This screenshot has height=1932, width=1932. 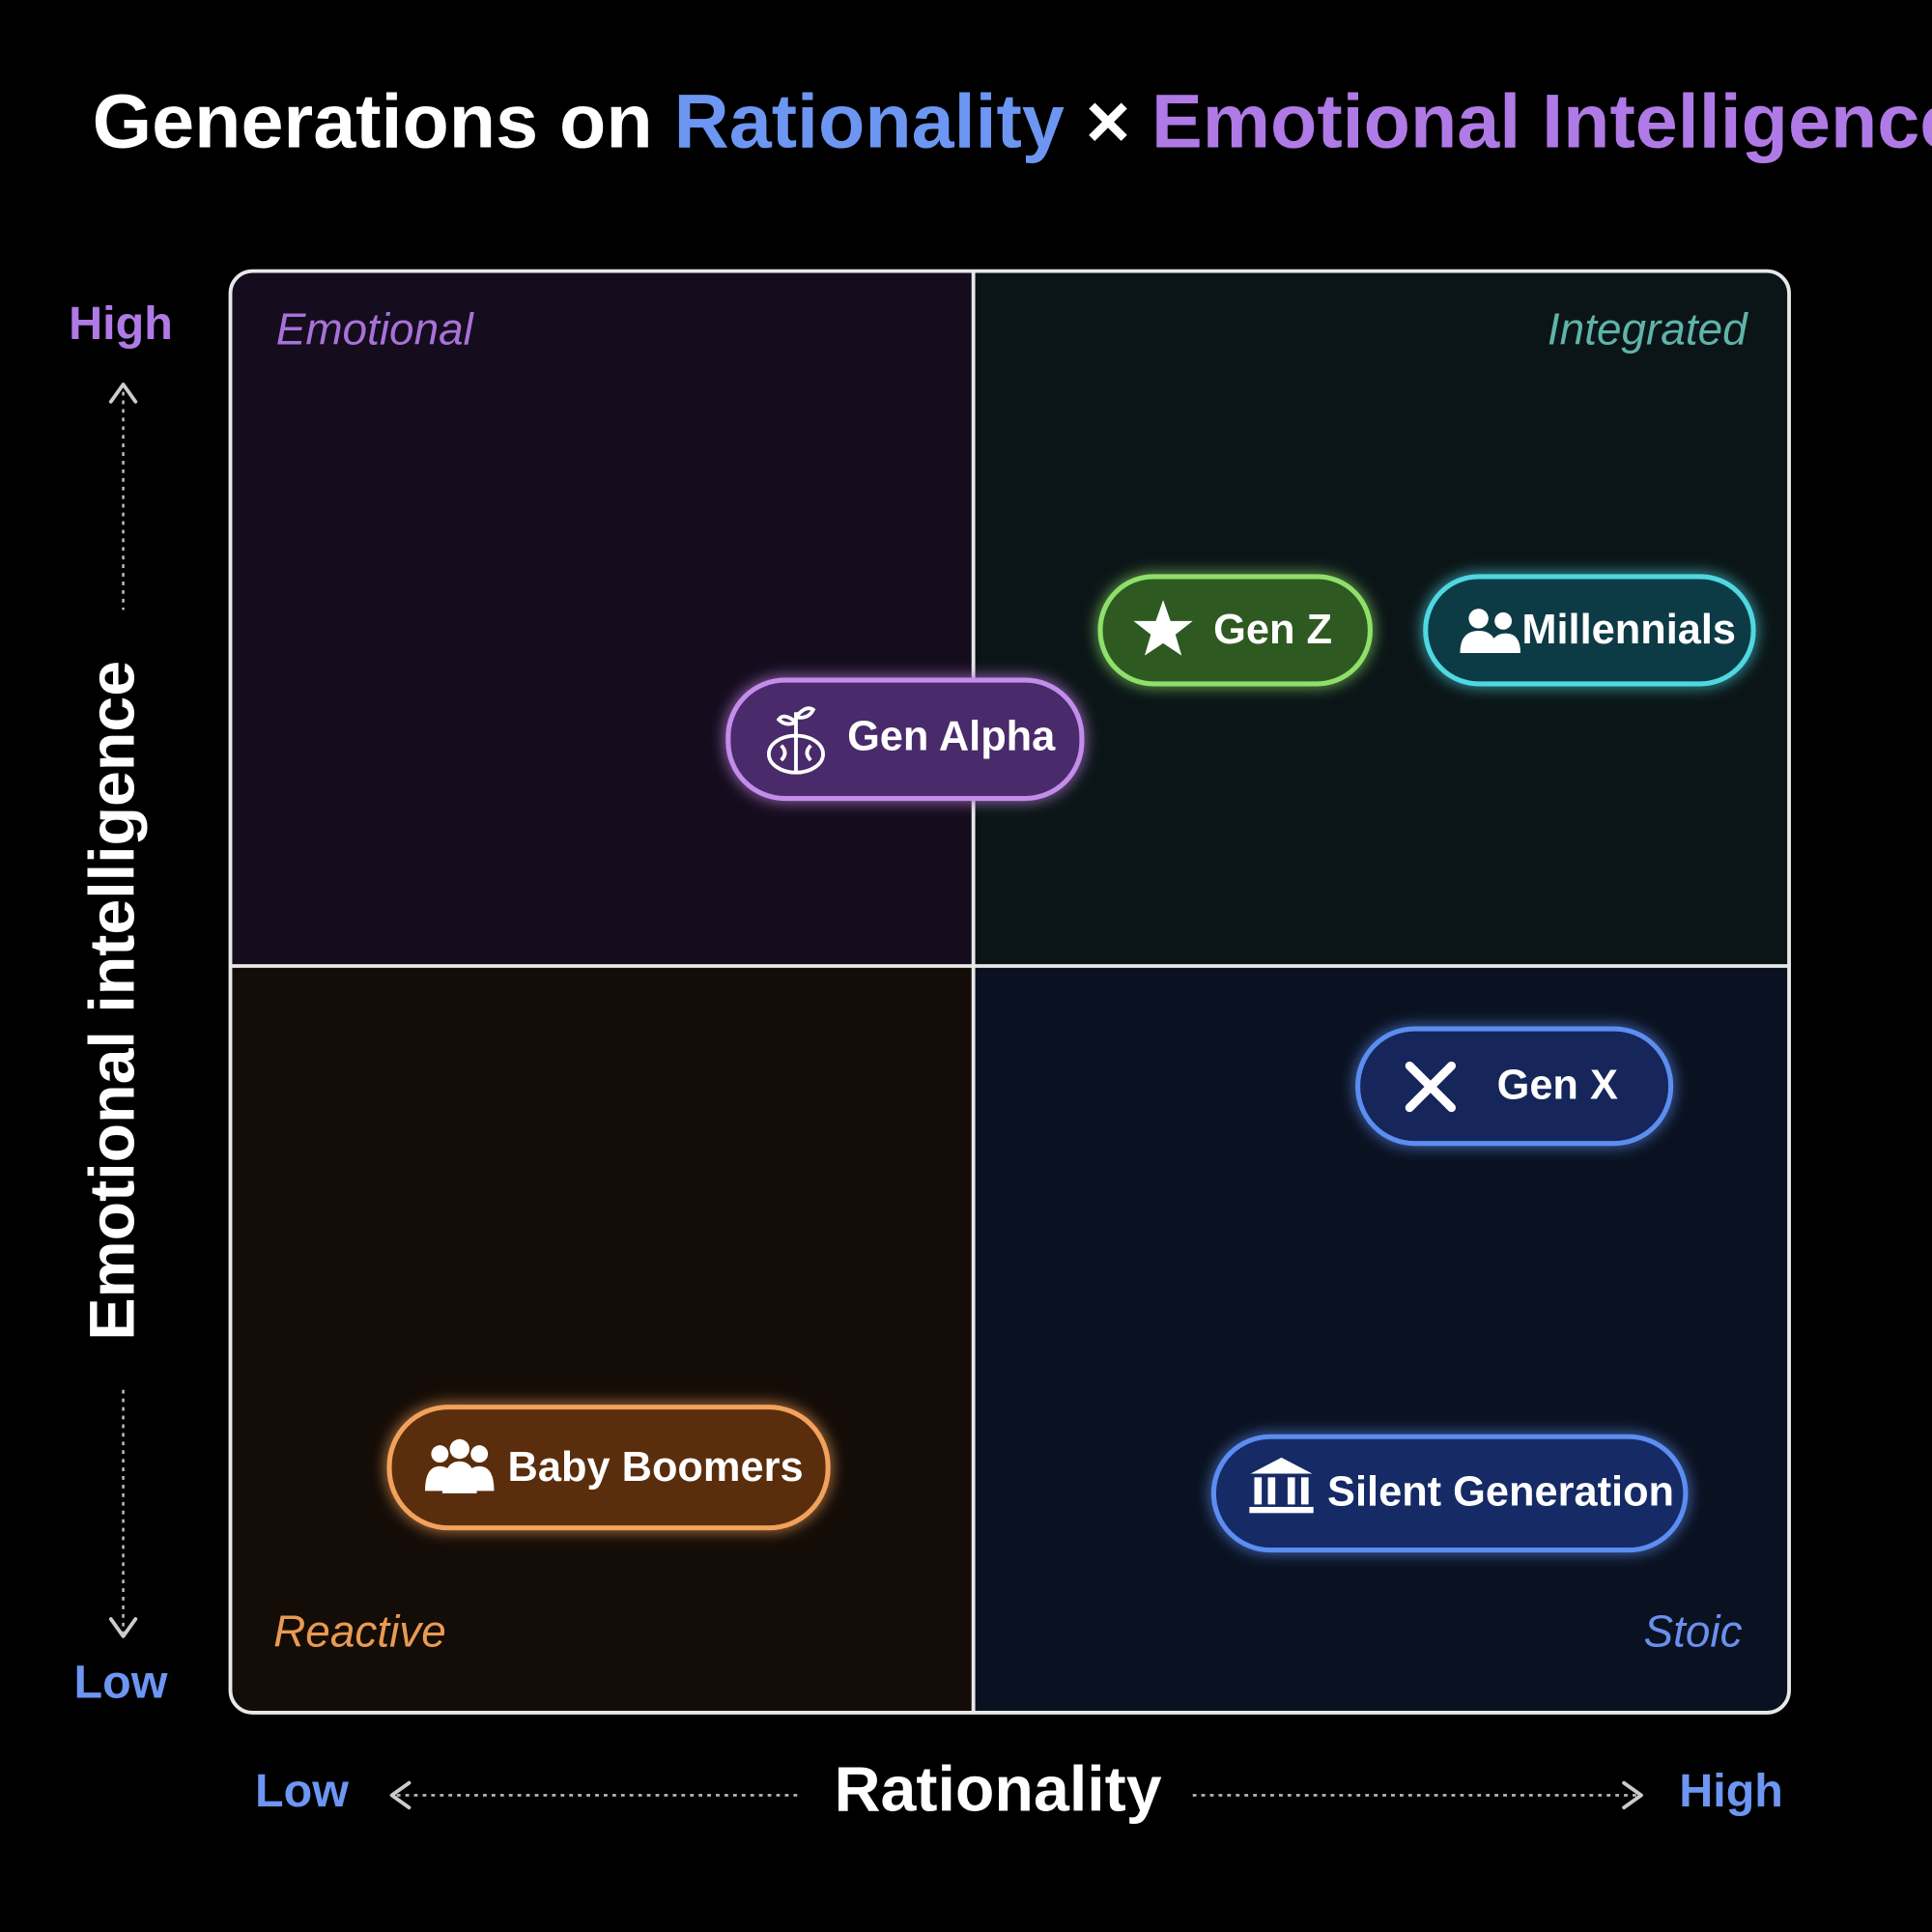 What do you see at coordinates (1500, 1492) in the screenshot?
I see `node-label: Silent Generation` at bounding box center [1500, 1492].